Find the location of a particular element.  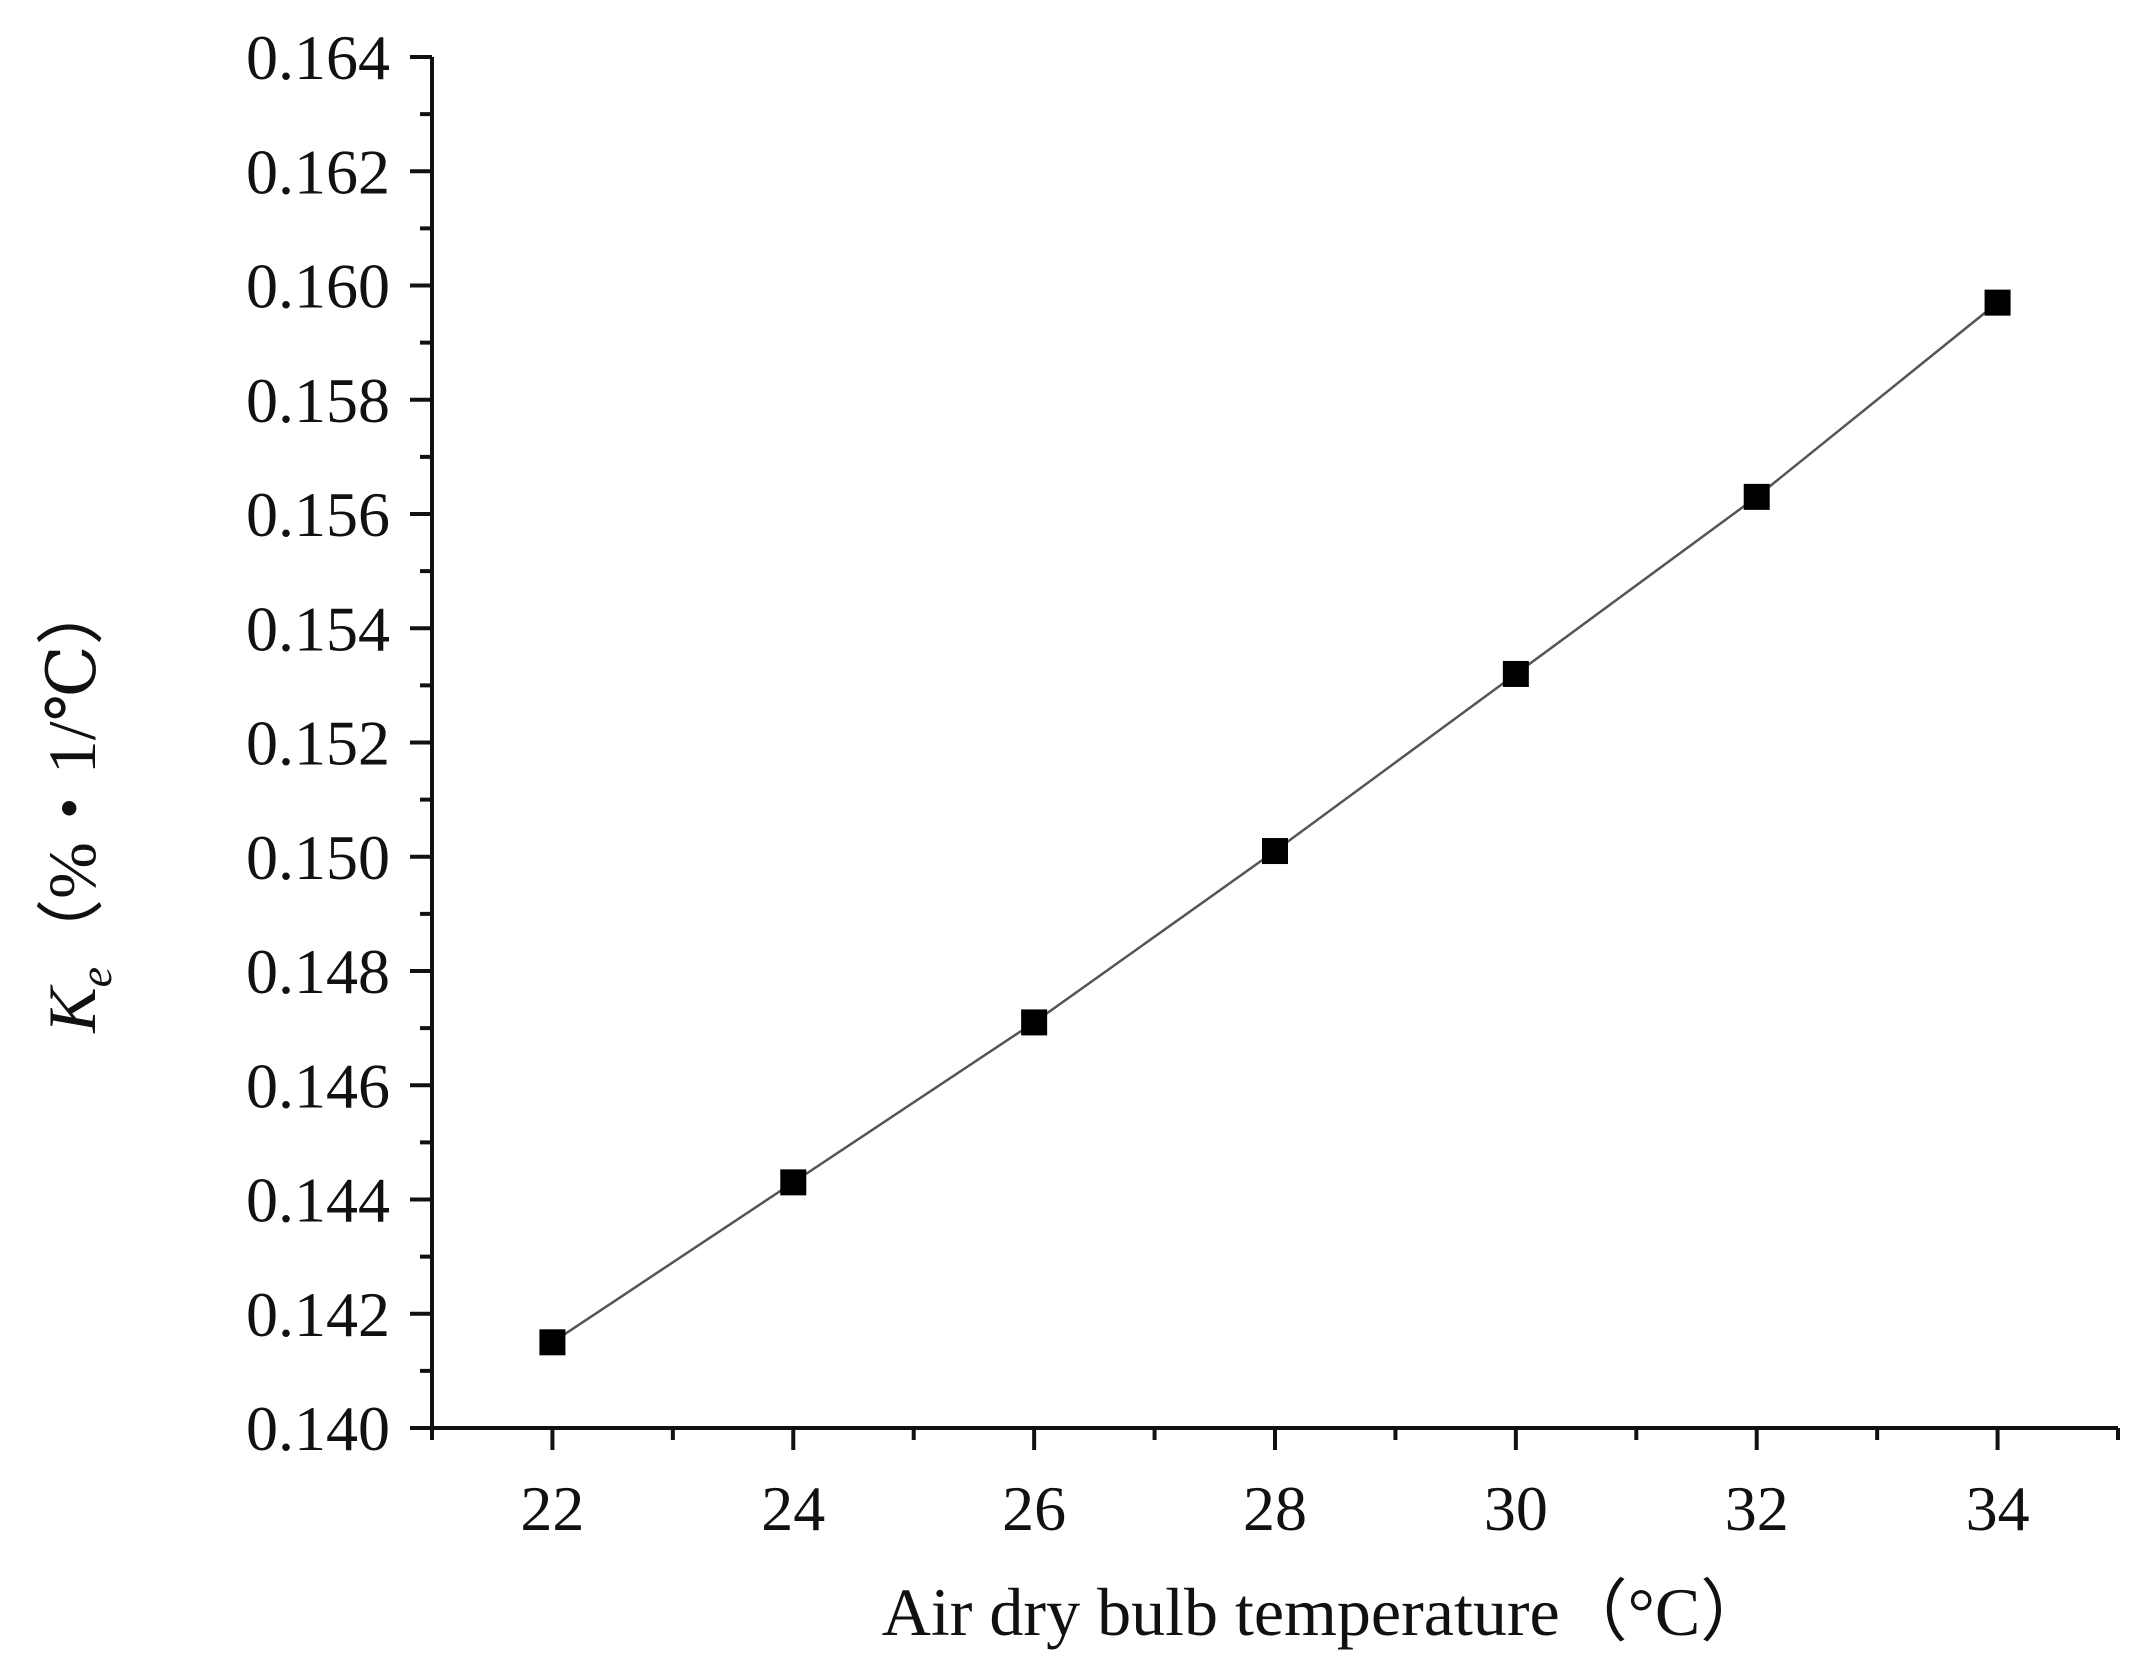

y-tick-label: 0.160 is located at coordinates (318, 286).